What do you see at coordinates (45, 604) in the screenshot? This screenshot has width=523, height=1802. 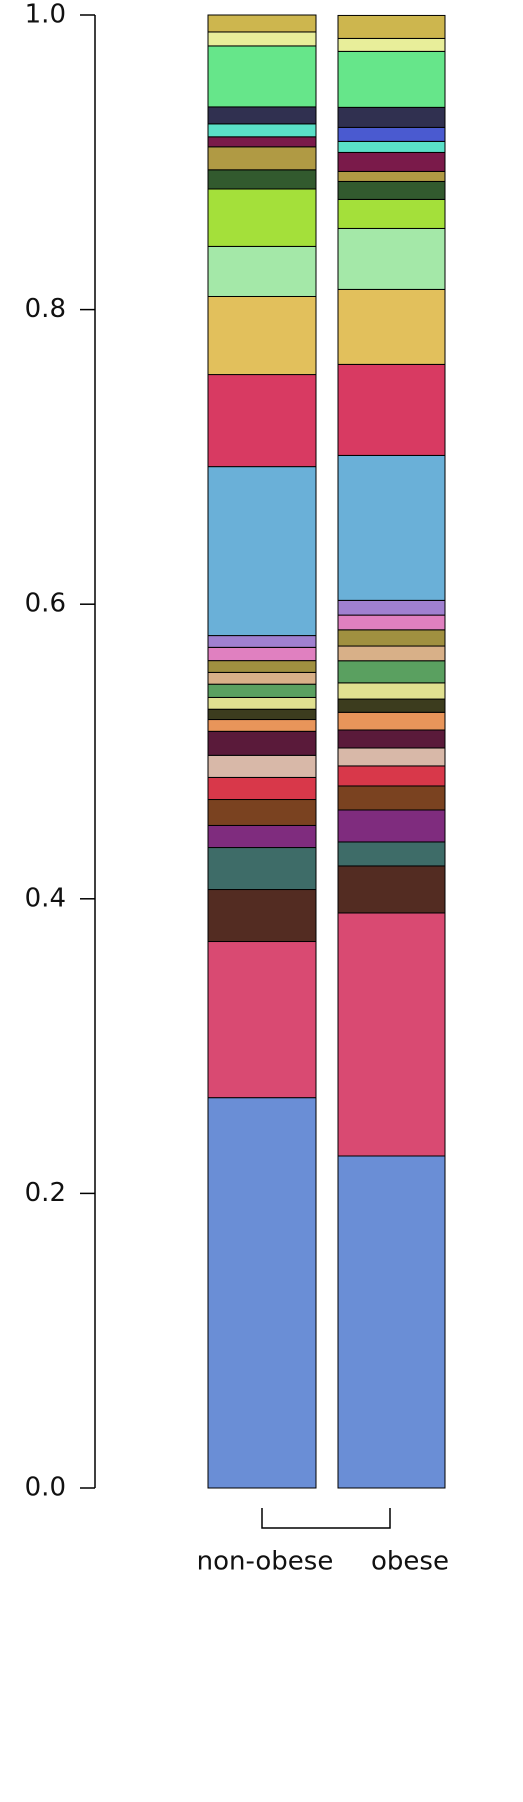 I see `y-tick-label: 0.6` at bounding box center [45, 604].